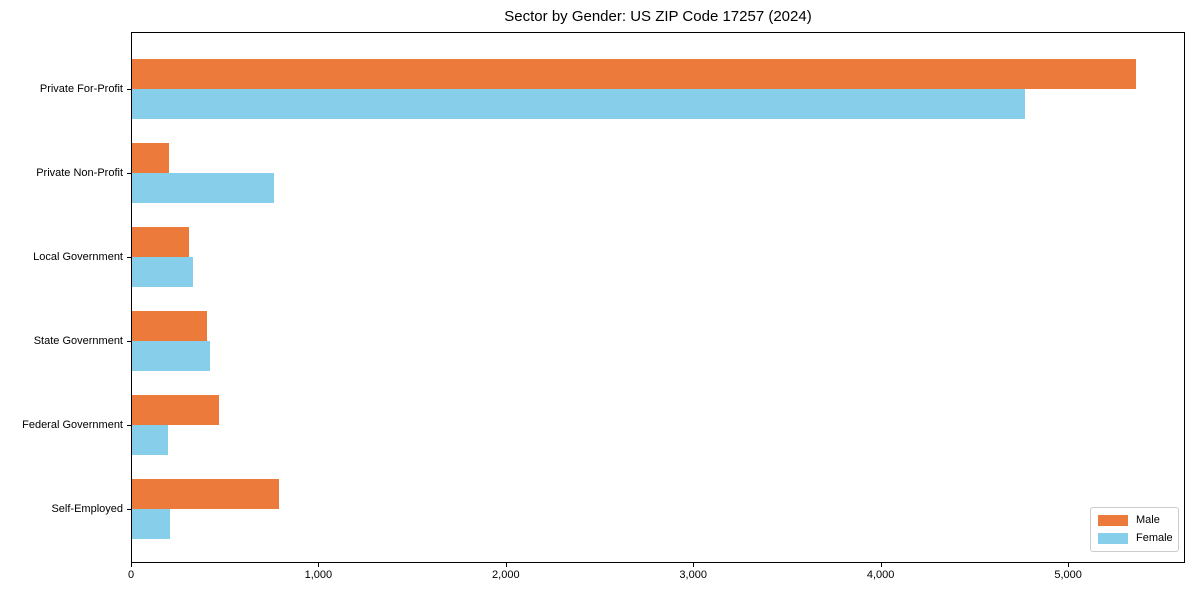 This screenshot has height=600, width=1200. What do you see at coordinates (72, 425) in the screenshot?
I see `y-tick-label-federal-government: Federal Government` at bounding box center [72, 425].